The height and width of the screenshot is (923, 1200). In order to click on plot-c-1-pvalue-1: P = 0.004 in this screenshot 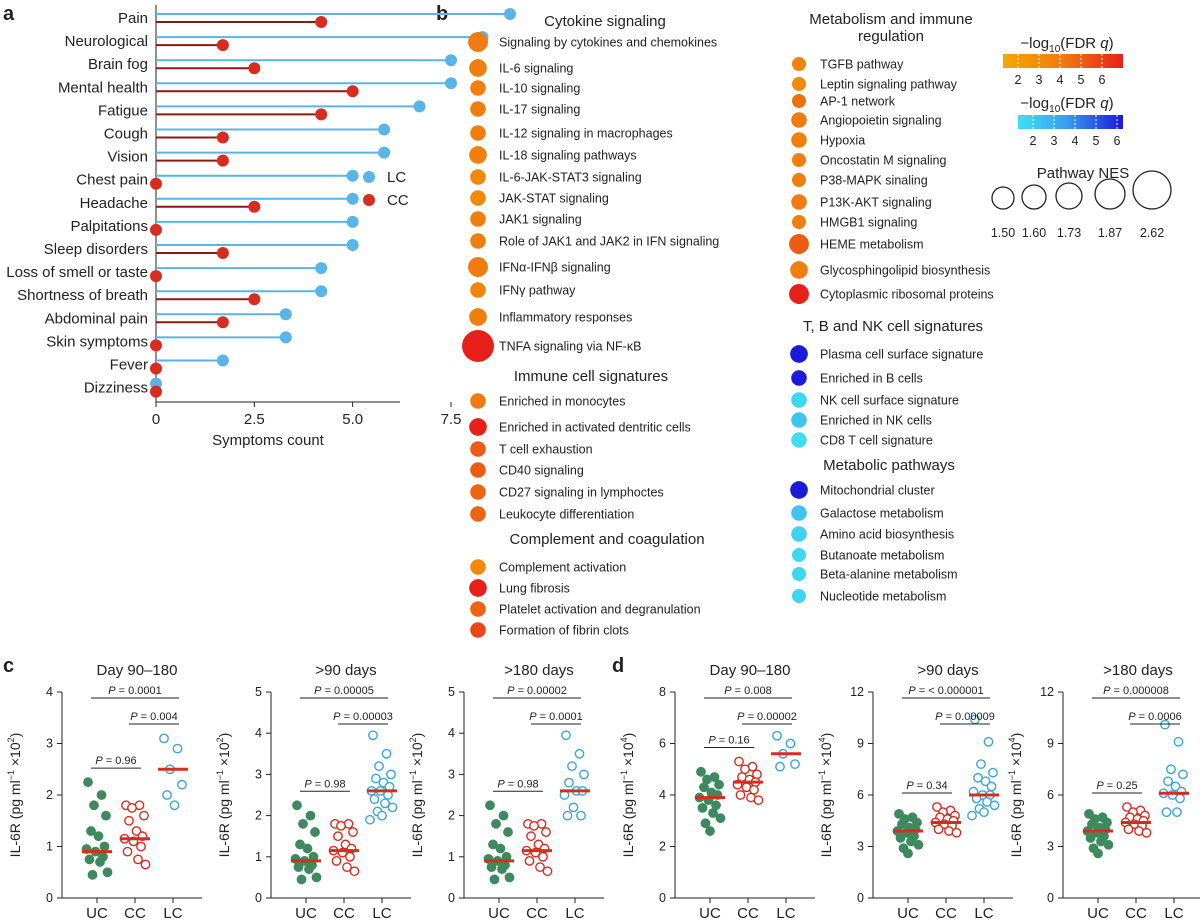, I will do `click(153, 717)`.